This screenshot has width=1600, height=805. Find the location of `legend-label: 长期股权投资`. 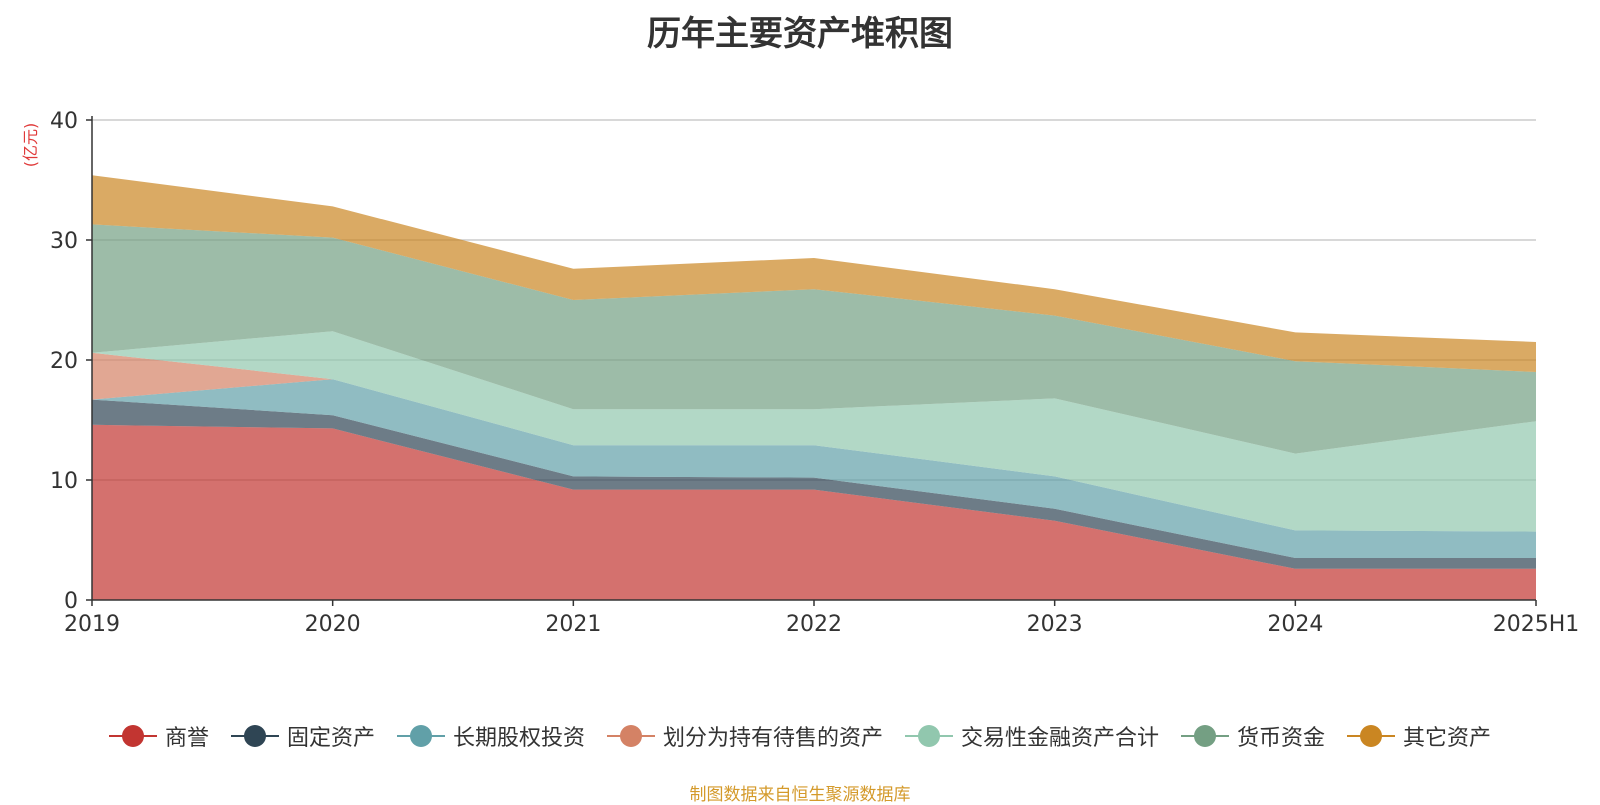

legend-label: 长期股权投资 is located at coordinates (518, 738).